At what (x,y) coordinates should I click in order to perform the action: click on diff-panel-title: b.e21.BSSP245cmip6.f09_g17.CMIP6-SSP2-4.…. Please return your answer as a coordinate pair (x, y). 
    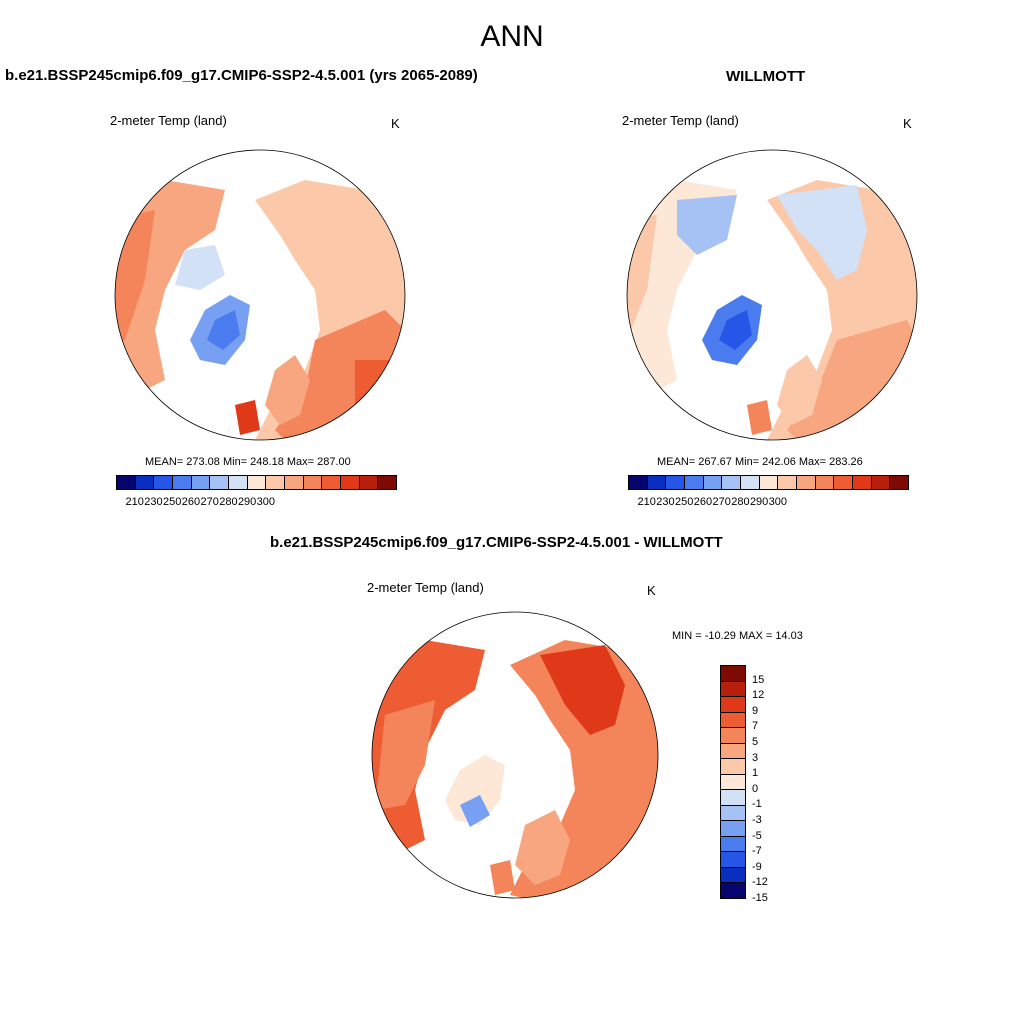
    Looking at the image, I should click on (496, 542).